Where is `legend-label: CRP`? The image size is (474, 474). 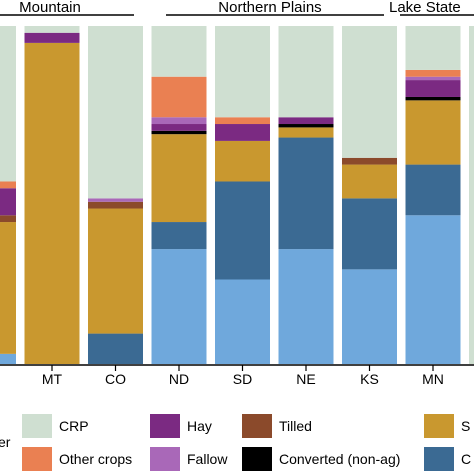
legend-label: CRP is located at coordinates (74, 426).